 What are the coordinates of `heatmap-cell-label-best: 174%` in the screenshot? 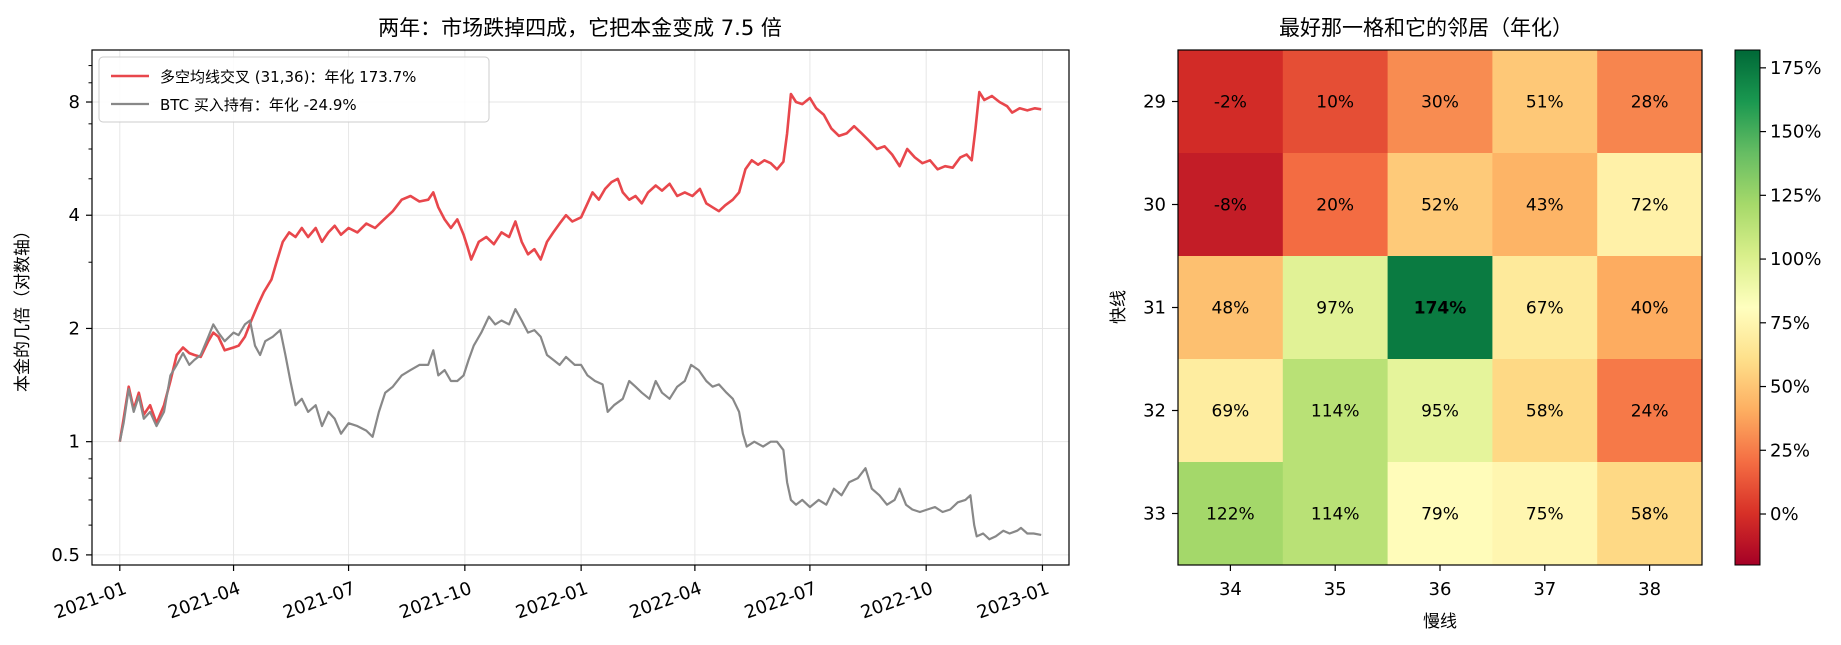 It's located at (1440, 309).